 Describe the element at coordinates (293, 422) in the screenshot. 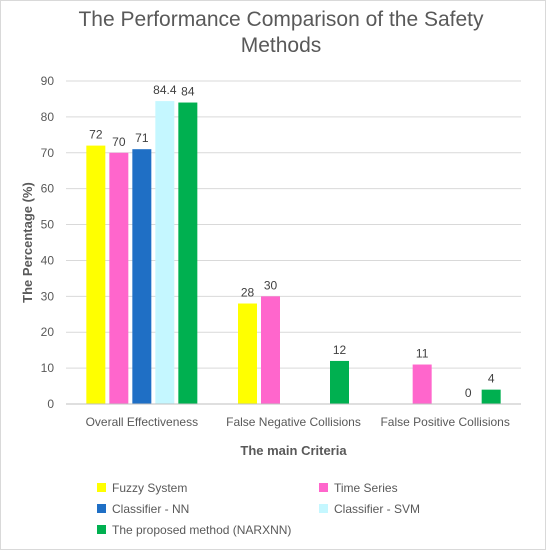

I see `x-tick-label: False Negative Collisions` at that location.